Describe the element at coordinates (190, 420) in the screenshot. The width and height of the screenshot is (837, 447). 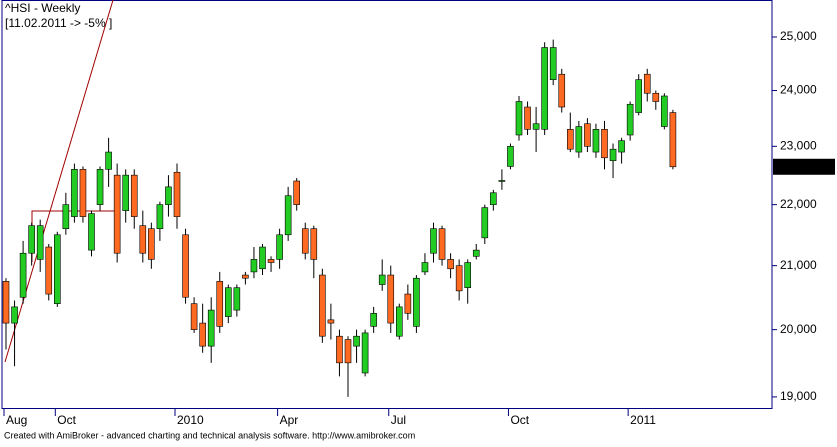
I see `x-tick-label: 2010` at that location.